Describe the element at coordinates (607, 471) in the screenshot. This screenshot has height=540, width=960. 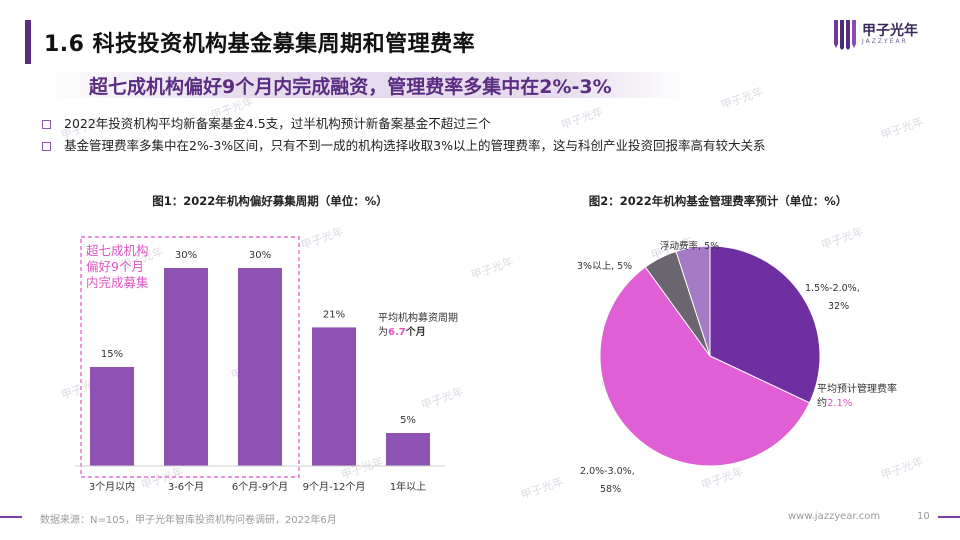
I see `pie-label-2p0-3p0-line-1: 2.0%-3.0%,` at that location.